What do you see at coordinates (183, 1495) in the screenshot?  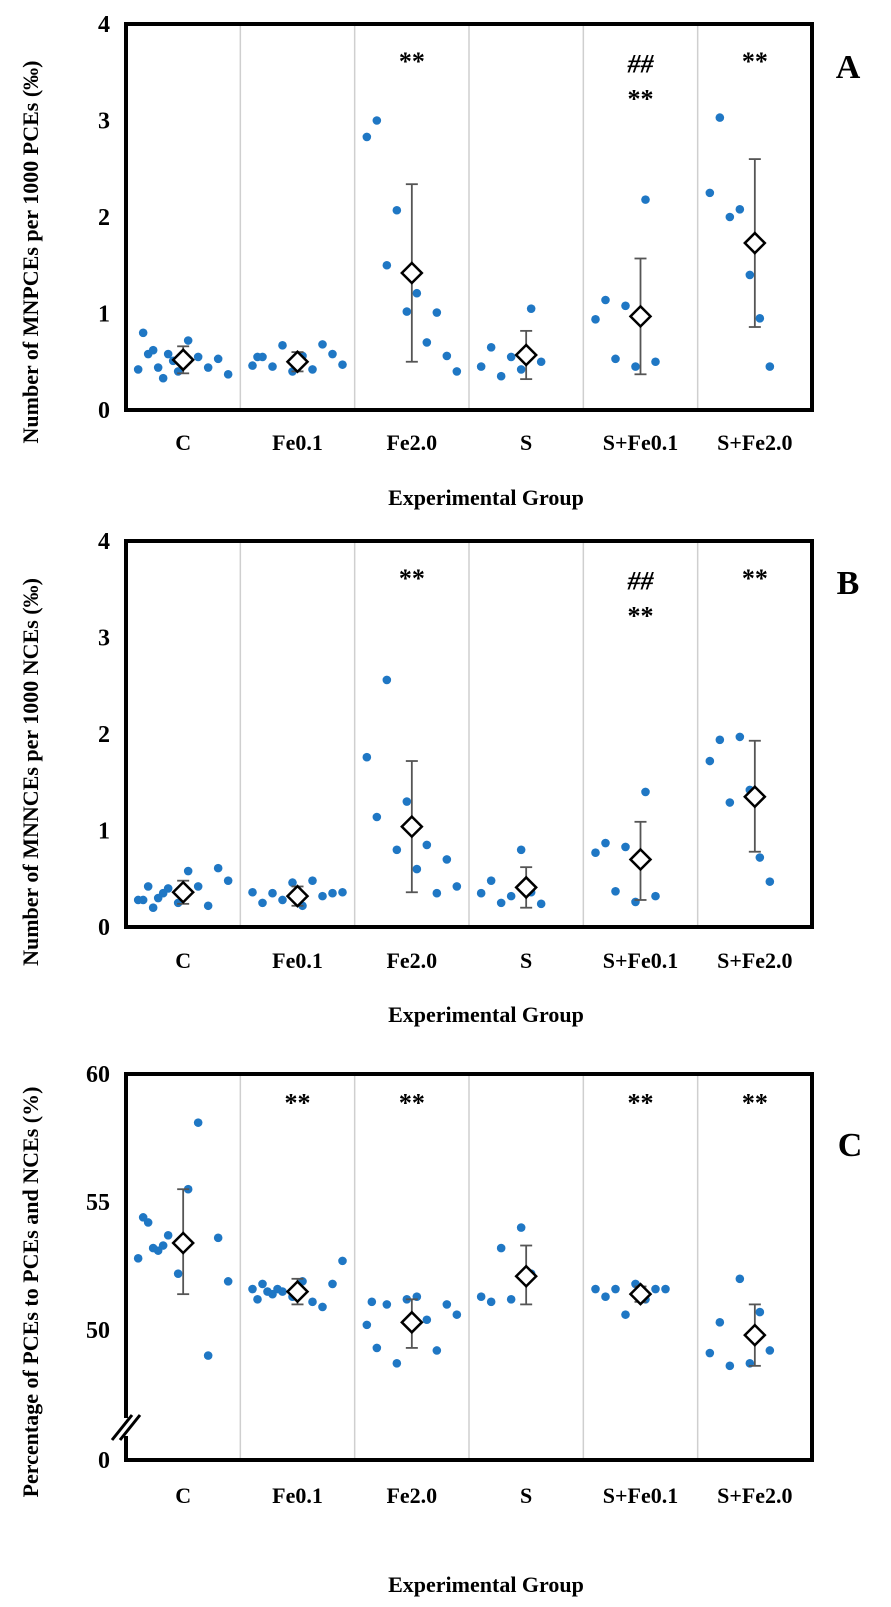 I see `category-label: C` at bounding box center [183, 1495].